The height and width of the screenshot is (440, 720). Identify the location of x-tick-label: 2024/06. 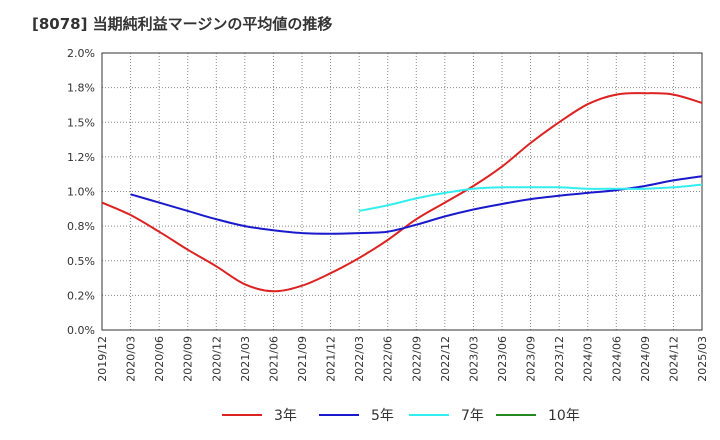
(616, 359).